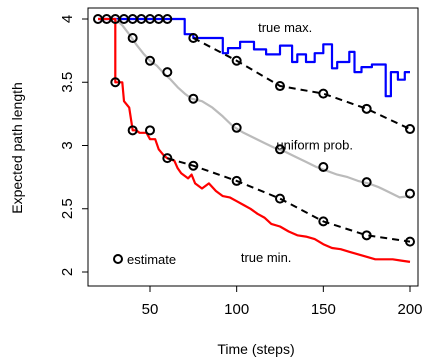  I want to click on x-tick-label-1: 100, so click(236, 309).